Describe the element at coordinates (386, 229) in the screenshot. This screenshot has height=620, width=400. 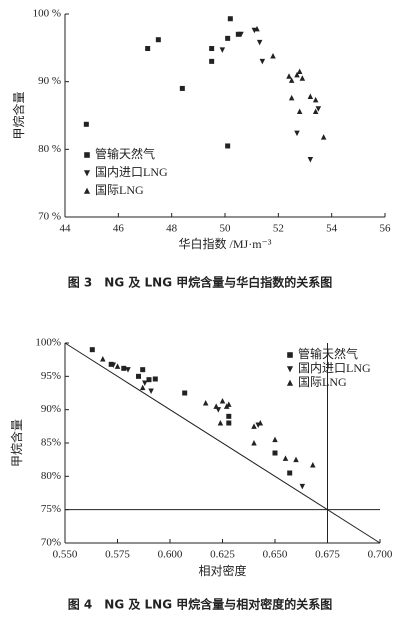
I see `x-tick-label: 56` at that location.